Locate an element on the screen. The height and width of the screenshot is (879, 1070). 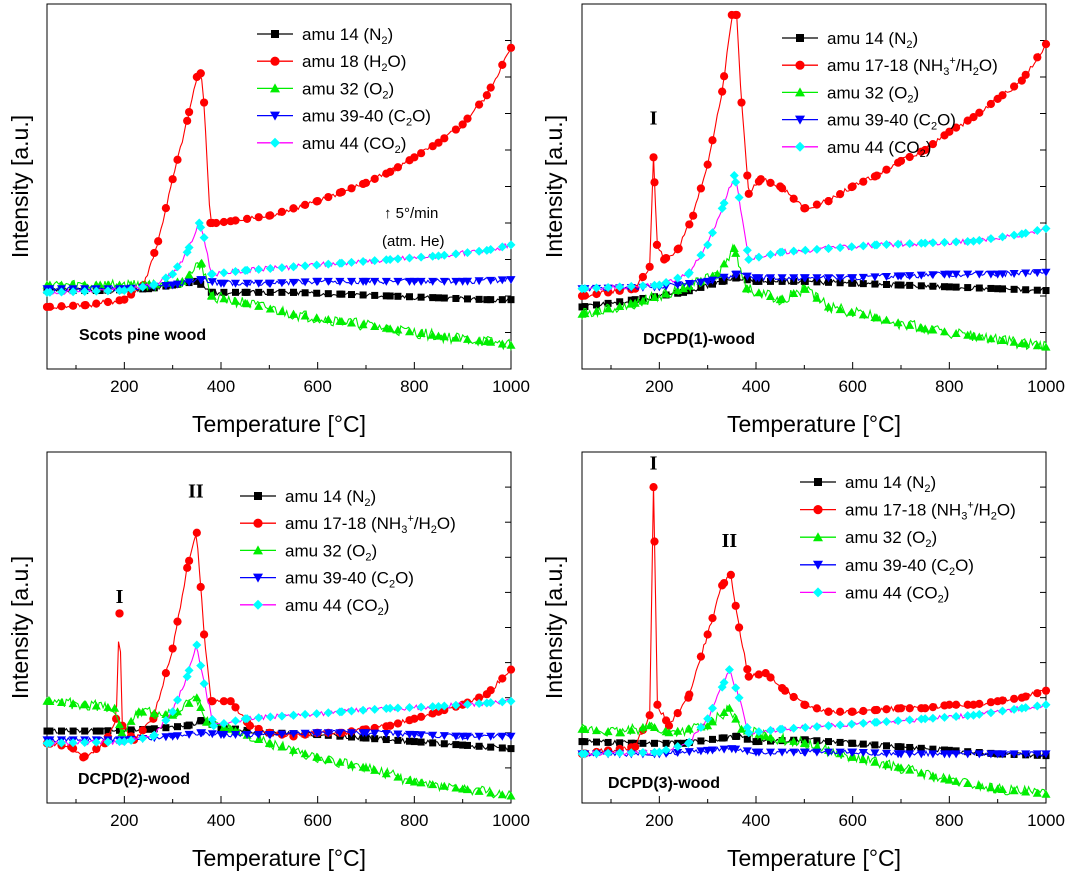
y-axis-label: Intensity [a.u.] is located at coordinates (20, 186).